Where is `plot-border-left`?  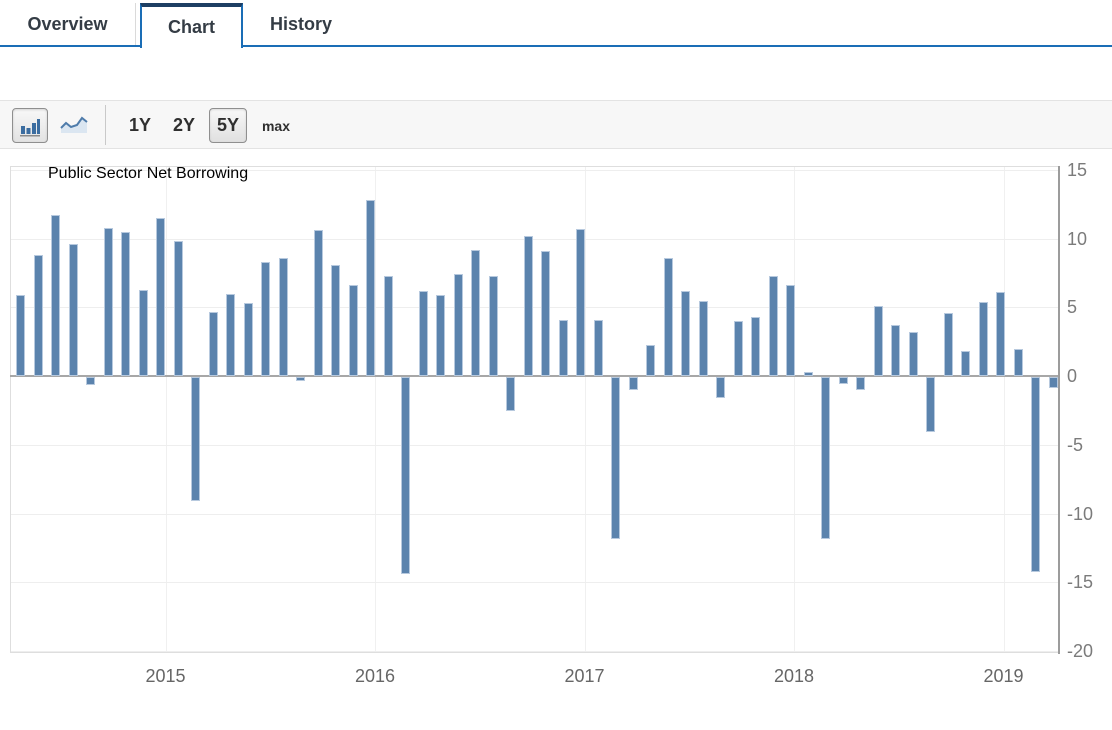
plot-border-left is located at coordinates (10, 409).